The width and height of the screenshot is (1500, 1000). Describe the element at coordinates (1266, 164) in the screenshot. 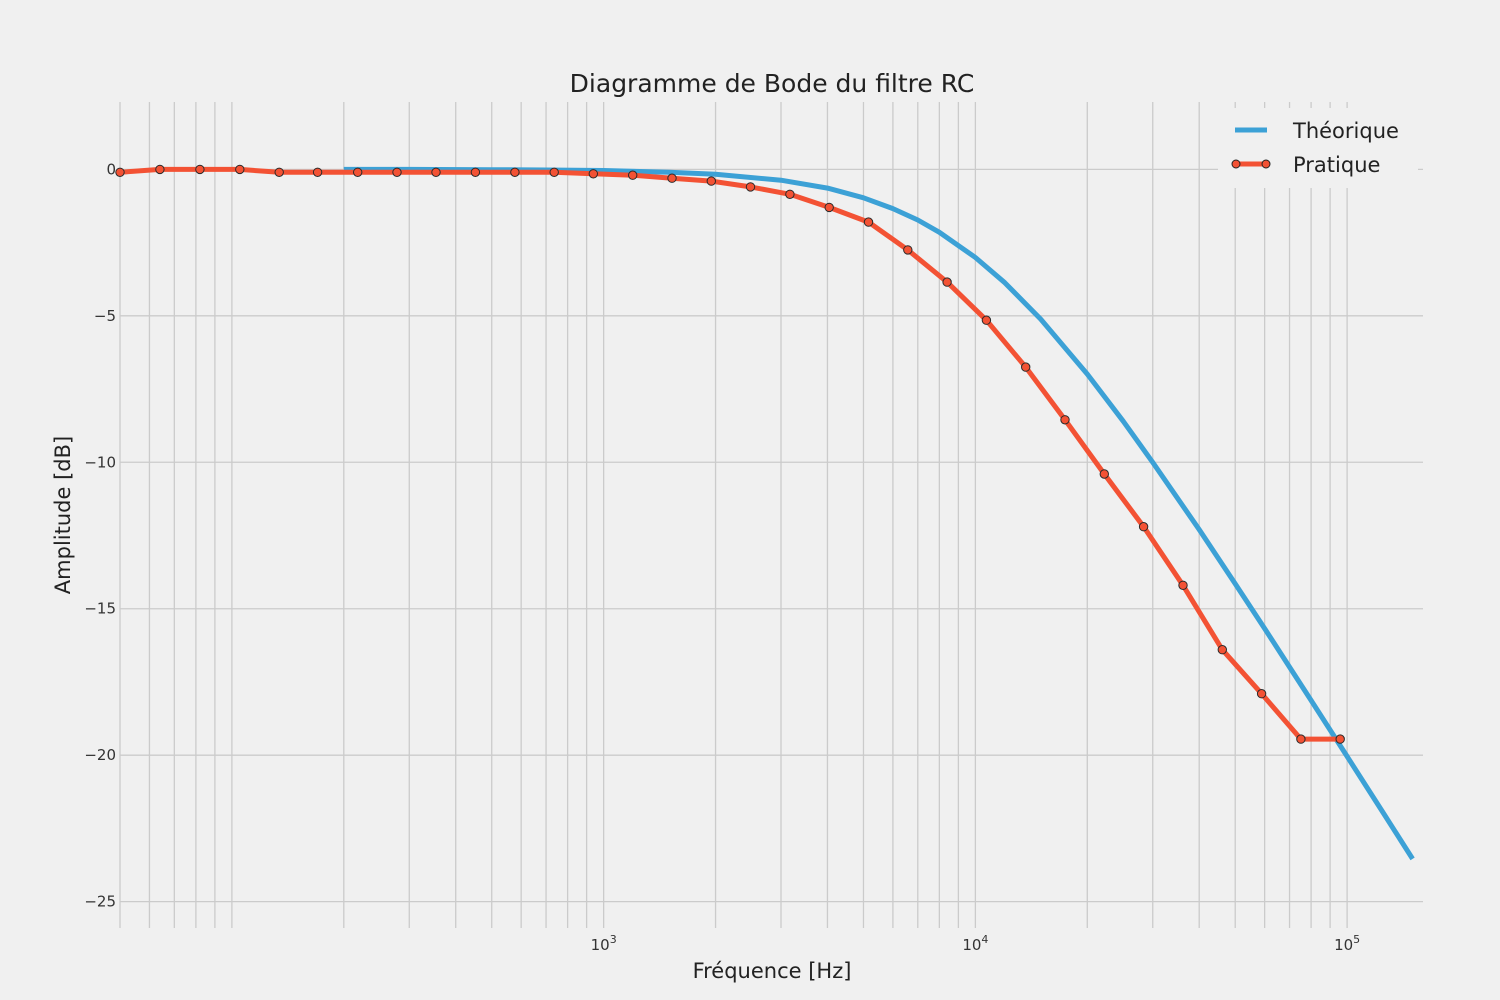

I see `legend-marker-pratique-right` at that location.